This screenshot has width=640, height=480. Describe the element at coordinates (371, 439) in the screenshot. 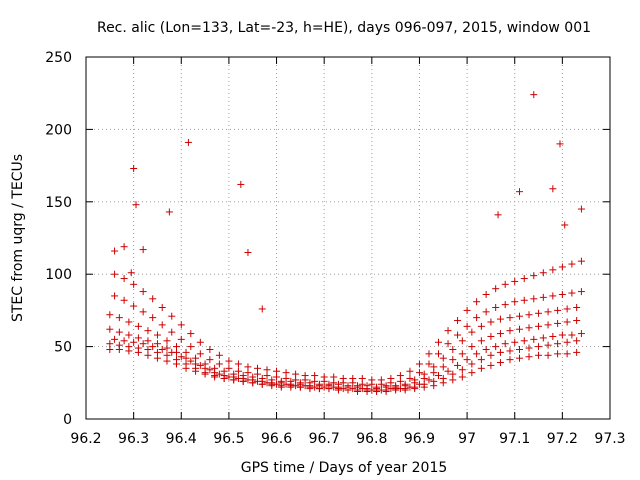

I see `x-tick-label: 96.8` at that location.